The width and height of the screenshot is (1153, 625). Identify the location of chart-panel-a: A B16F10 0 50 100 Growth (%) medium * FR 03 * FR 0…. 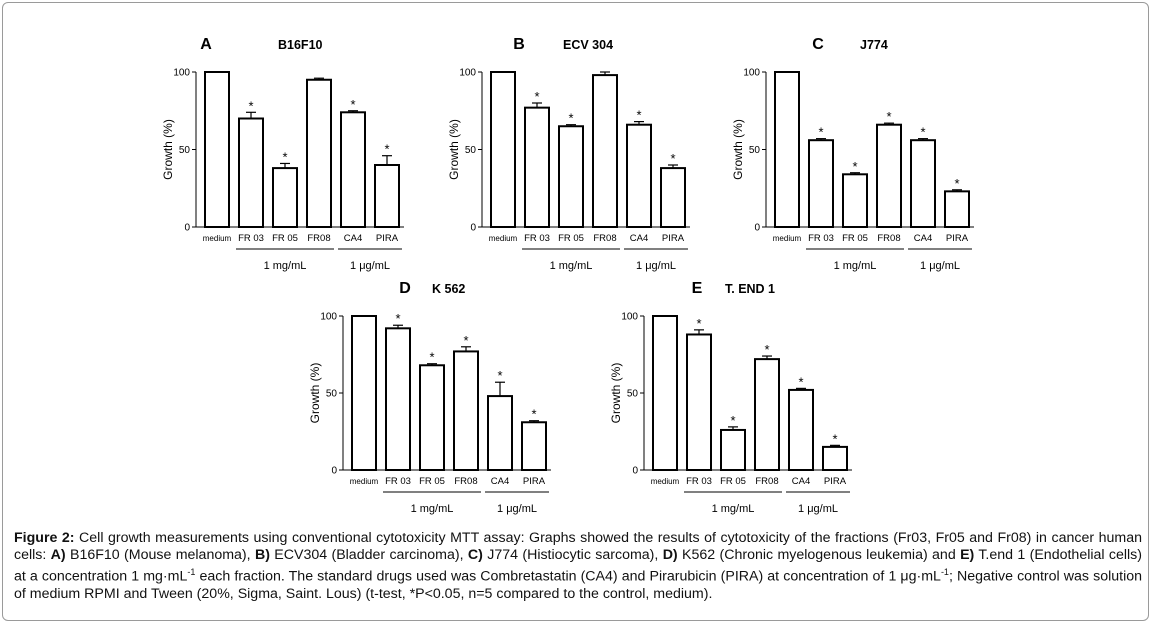
(282, 154).